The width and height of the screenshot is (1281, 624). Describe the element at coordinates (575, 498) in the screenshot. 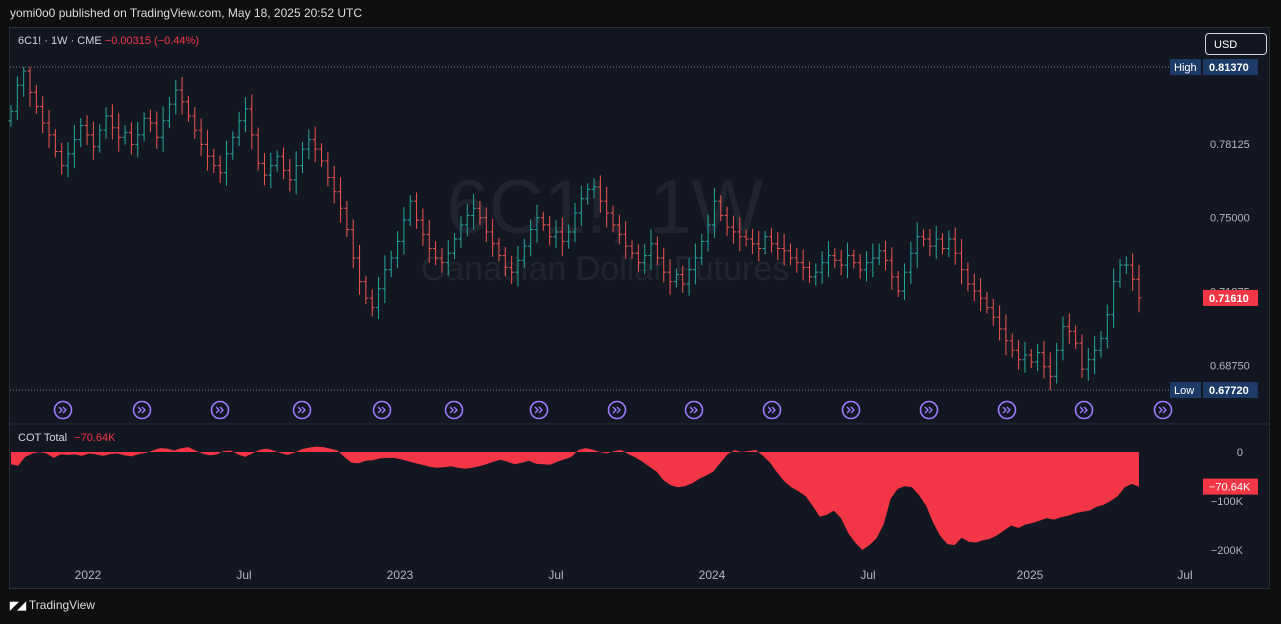

I see `cot-area-series` at that location.